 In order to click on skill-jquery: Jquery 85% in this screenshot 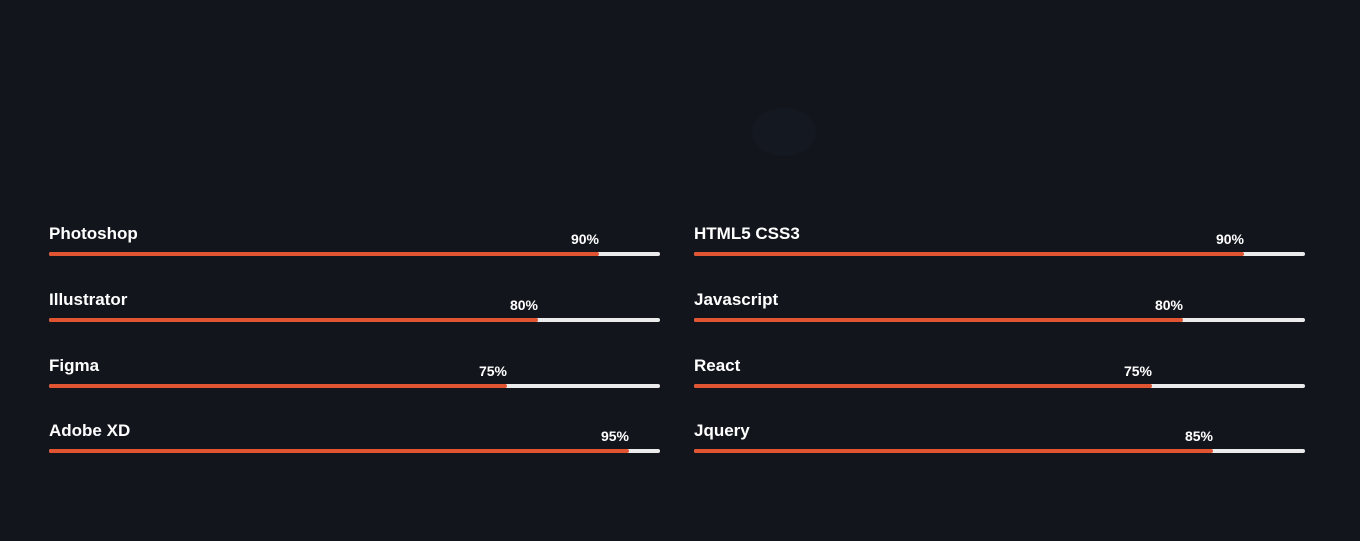, I will do `click(999, 439)`.